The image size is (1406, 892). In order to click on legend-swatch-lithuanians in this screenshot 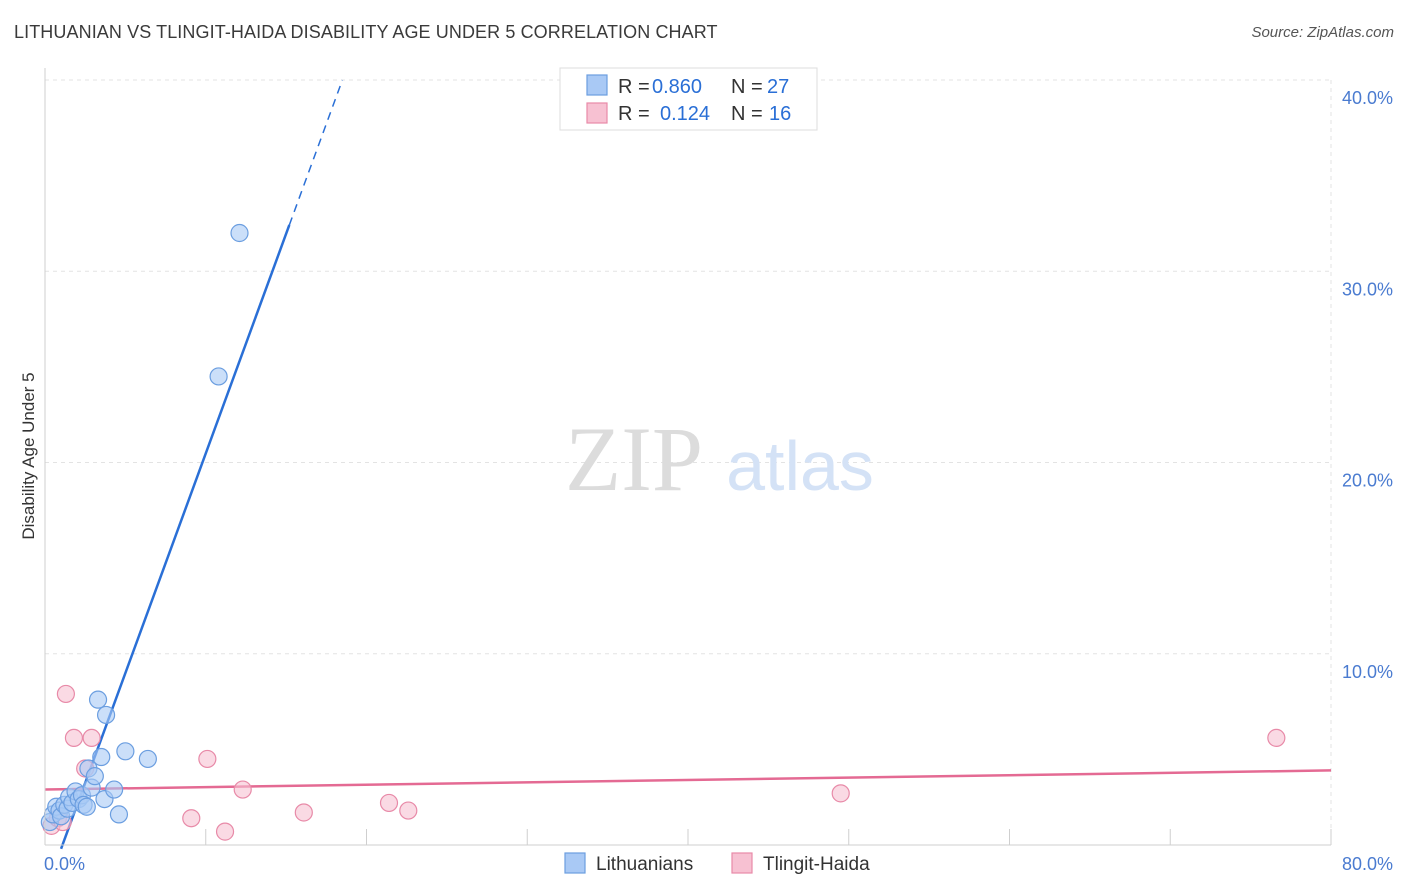, I will do `click(597, 85)`.